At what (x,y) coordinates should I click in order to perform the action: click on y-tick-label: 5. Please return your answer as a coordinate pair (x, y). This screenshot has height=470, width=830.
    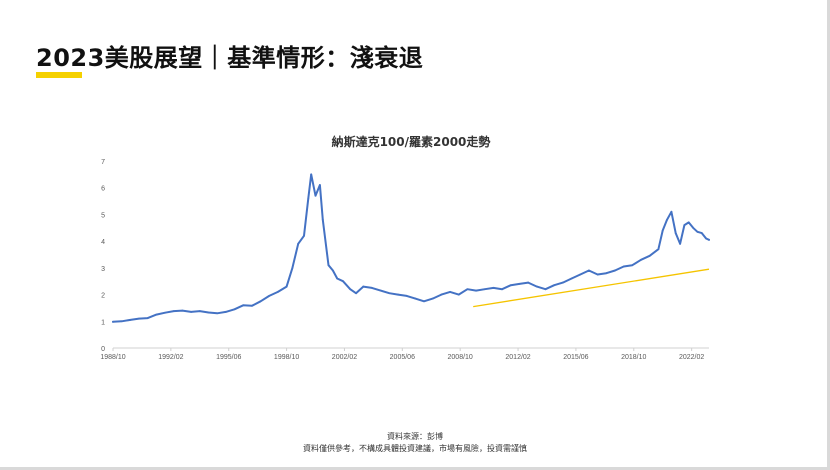
    Looking at the image, I should click on (103, 215).